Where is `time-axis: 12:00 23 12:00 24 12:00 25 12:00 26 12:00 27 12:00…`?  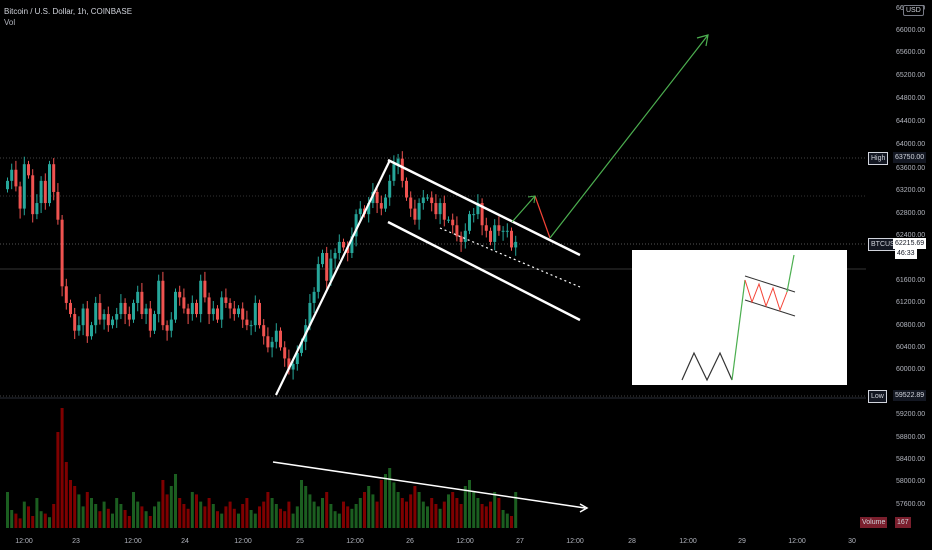
time-axis: 12:00 23 12:00 24 12:00 25 12:00 26 12:00 27 12:00… is located at coordinates (433, 539).